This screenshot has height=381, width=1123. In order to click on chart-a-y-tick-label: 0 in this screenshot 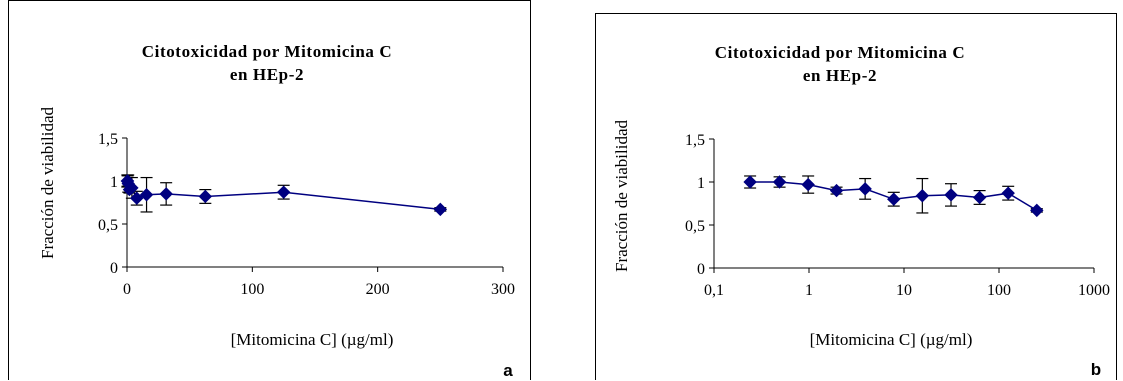, I will do `click(114, 268)`.